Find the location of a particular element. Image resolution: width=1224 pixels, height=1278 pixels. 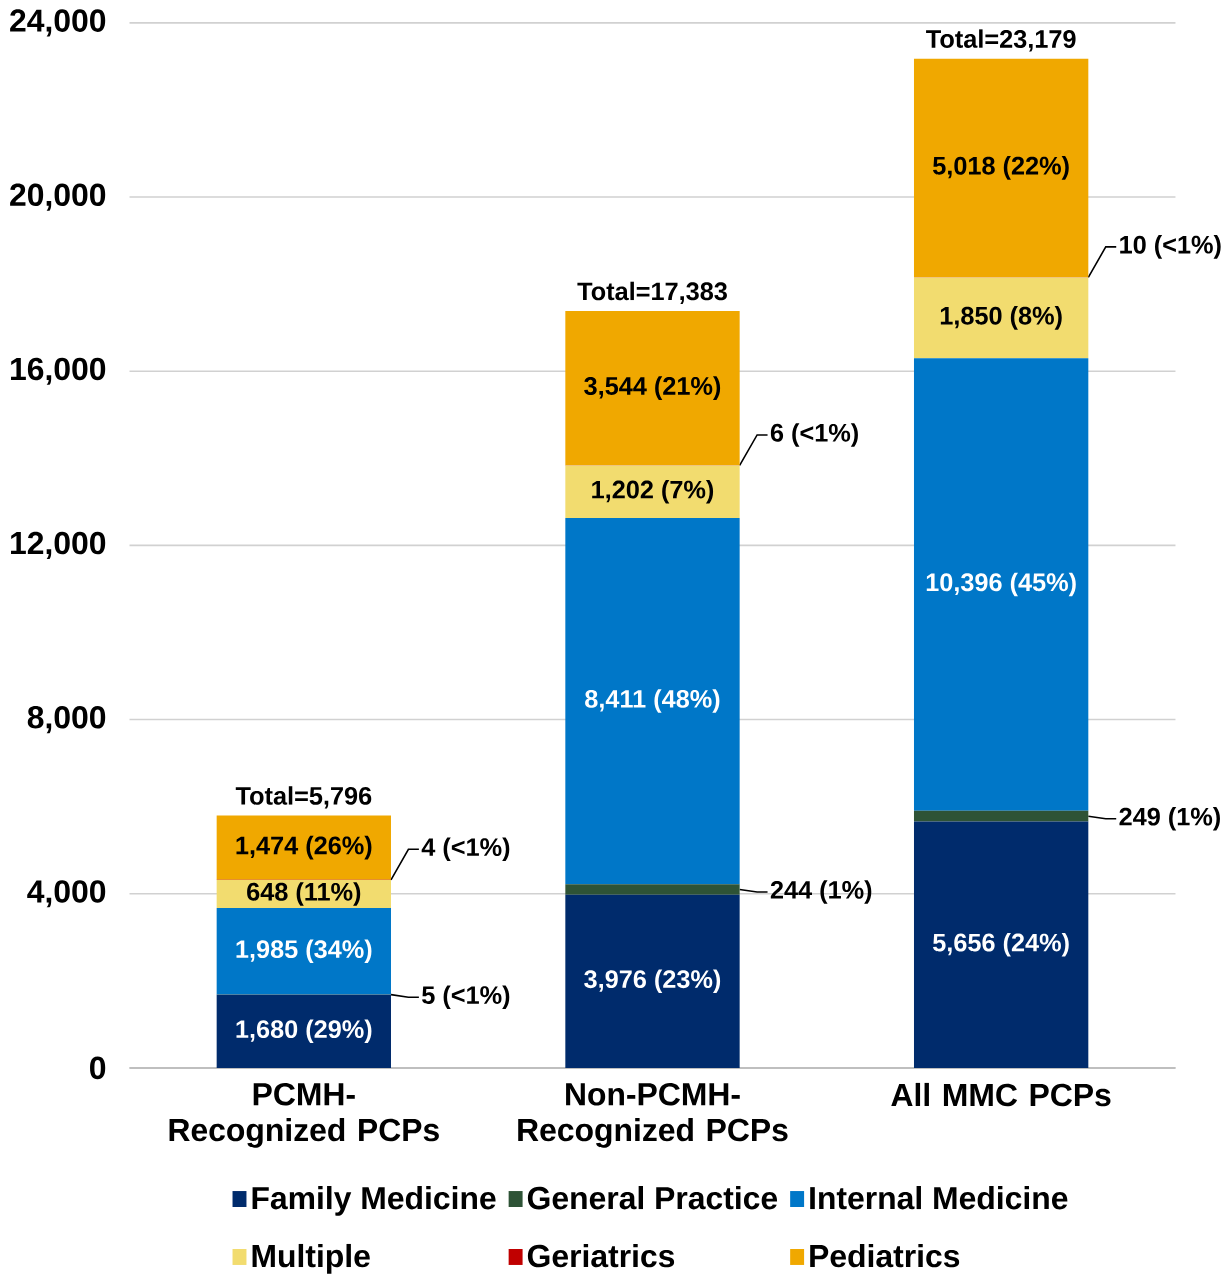

x-tick-label: PCMH-Recognized PCPs is located at coordinates (304, 1115).